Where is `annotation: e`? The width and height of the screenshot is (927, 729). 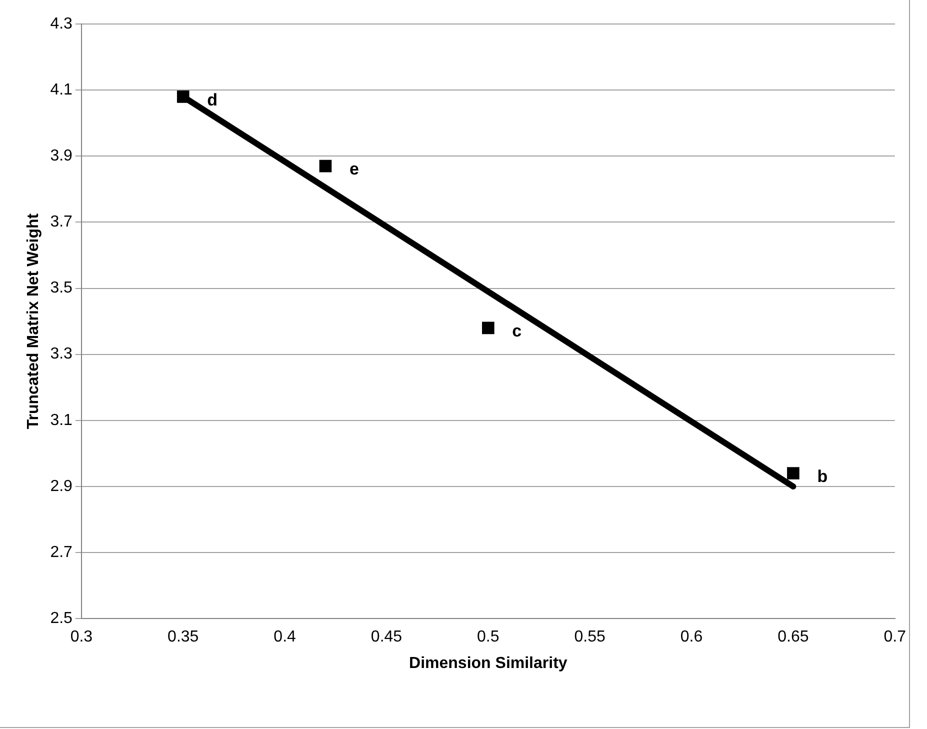
annotation: e is located at coordinates (354, 169).